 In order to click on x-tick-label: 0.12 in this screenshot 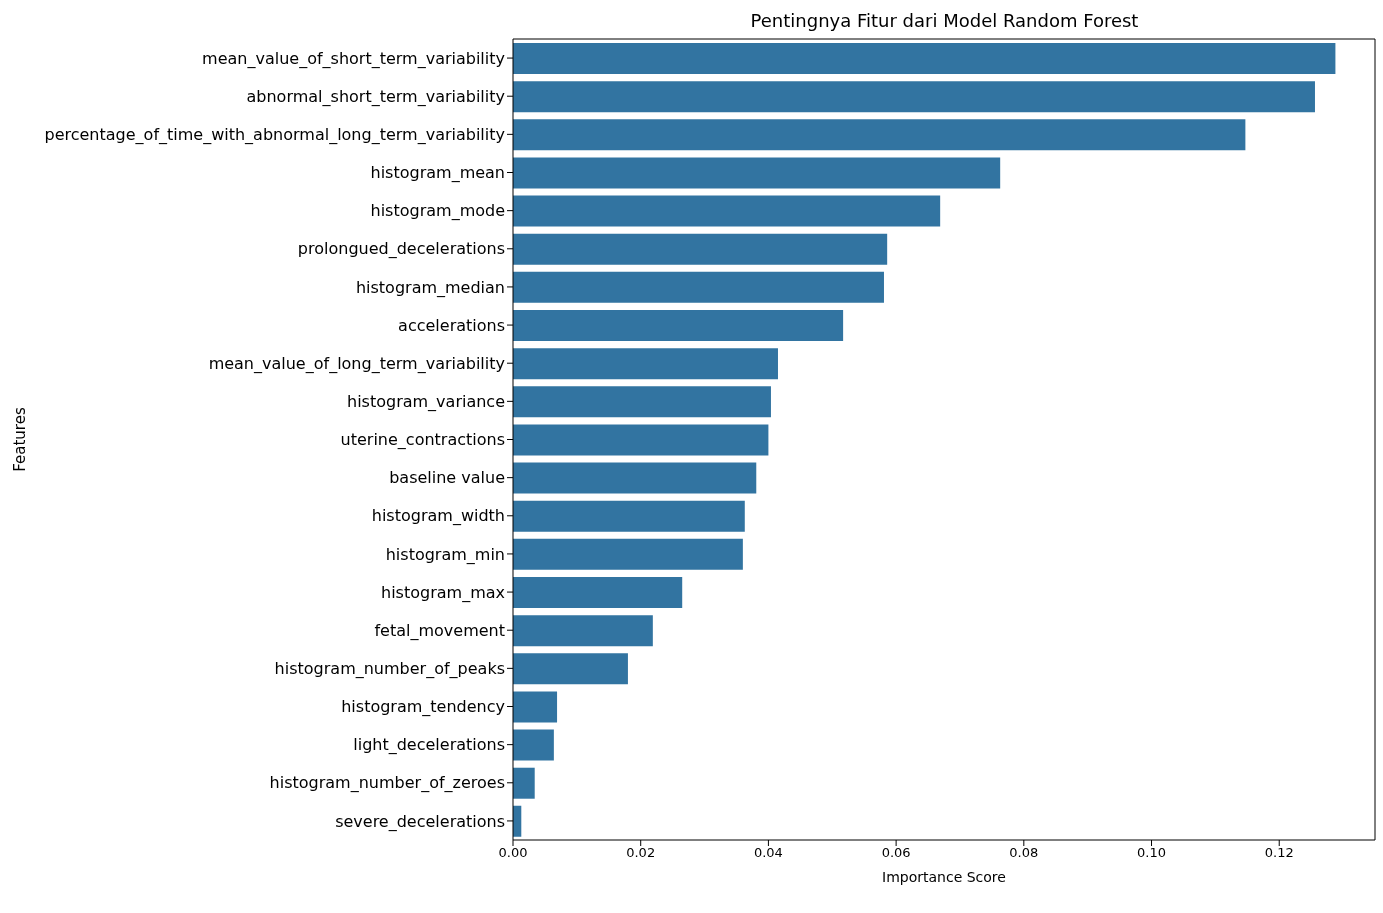, I will do `click(1279, 853)`.